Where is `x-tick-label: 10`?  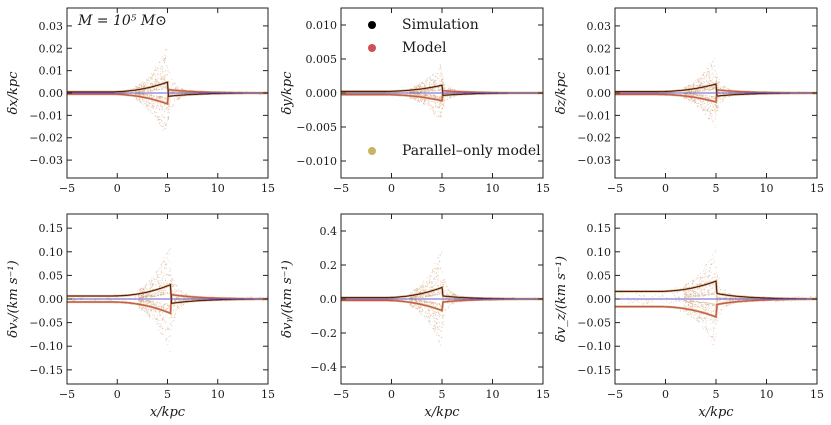 x-tick-label: 10 is located at coordinates (493, 188).